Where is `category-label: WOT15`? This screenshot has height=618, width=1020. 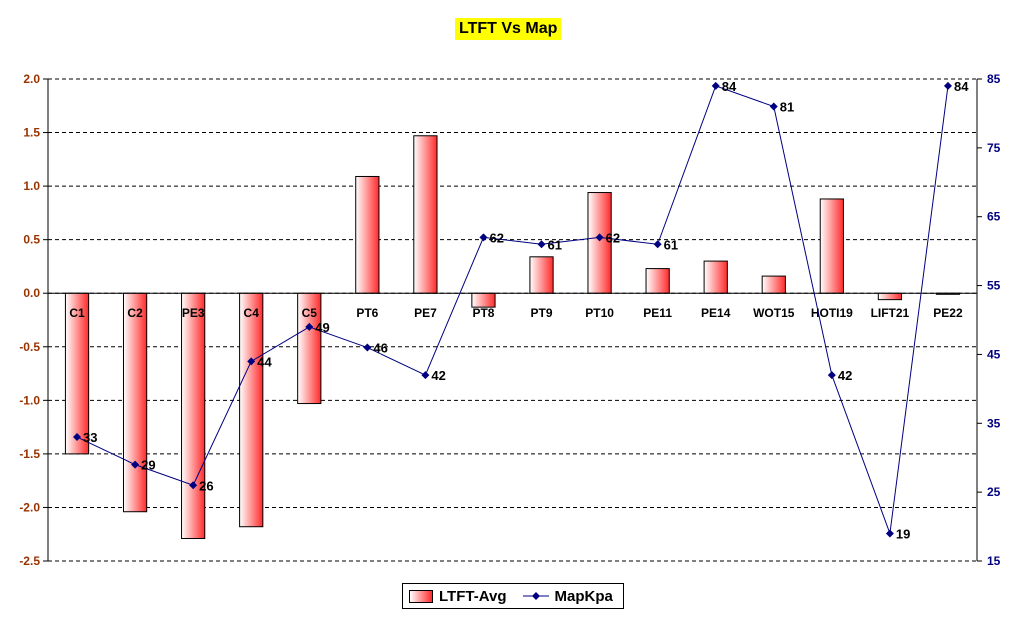 category-label: WOT15 is located at coordinates (774, 313).